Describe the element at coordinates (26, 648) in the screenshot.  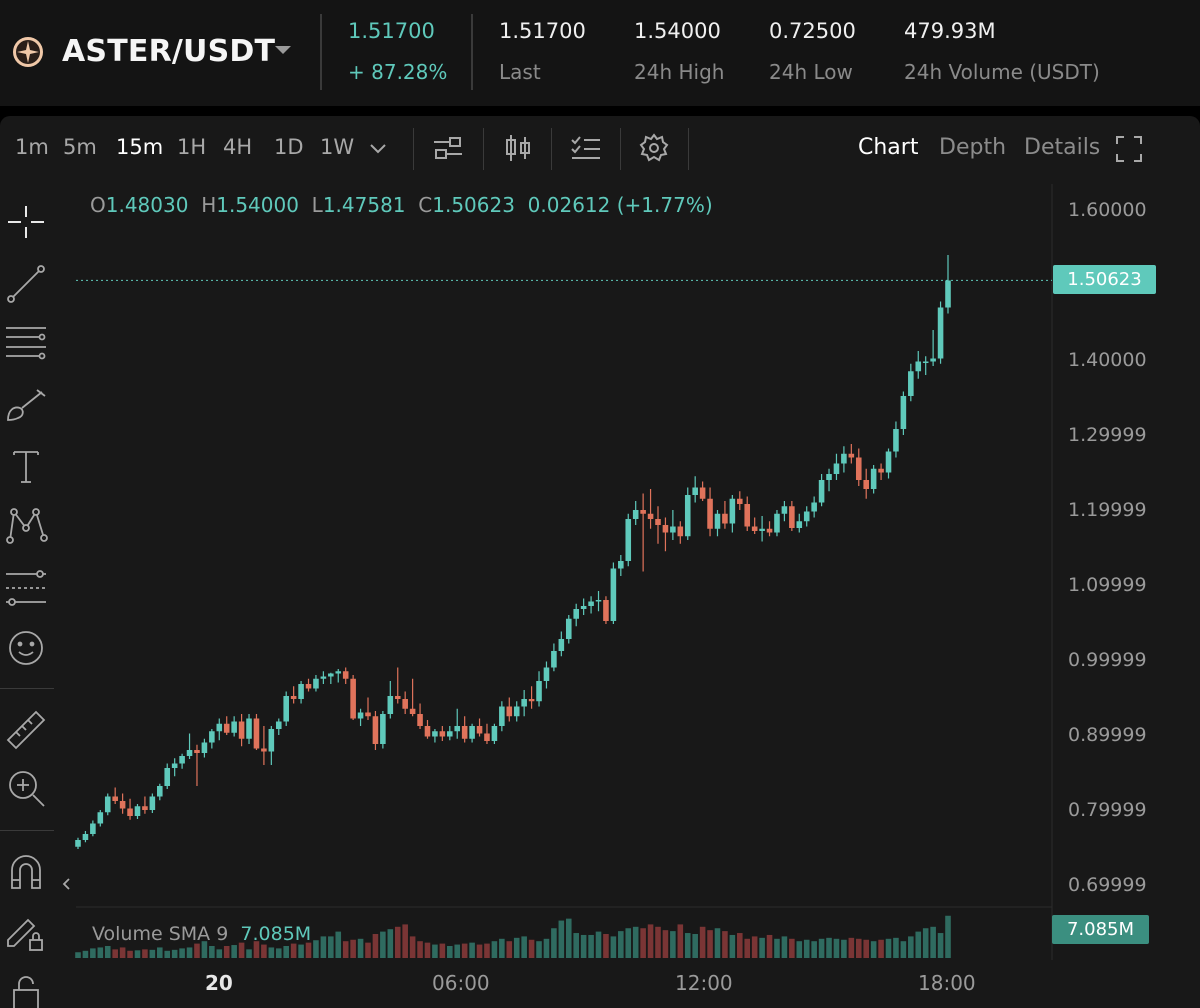
I see `emoji-icon` at that location.